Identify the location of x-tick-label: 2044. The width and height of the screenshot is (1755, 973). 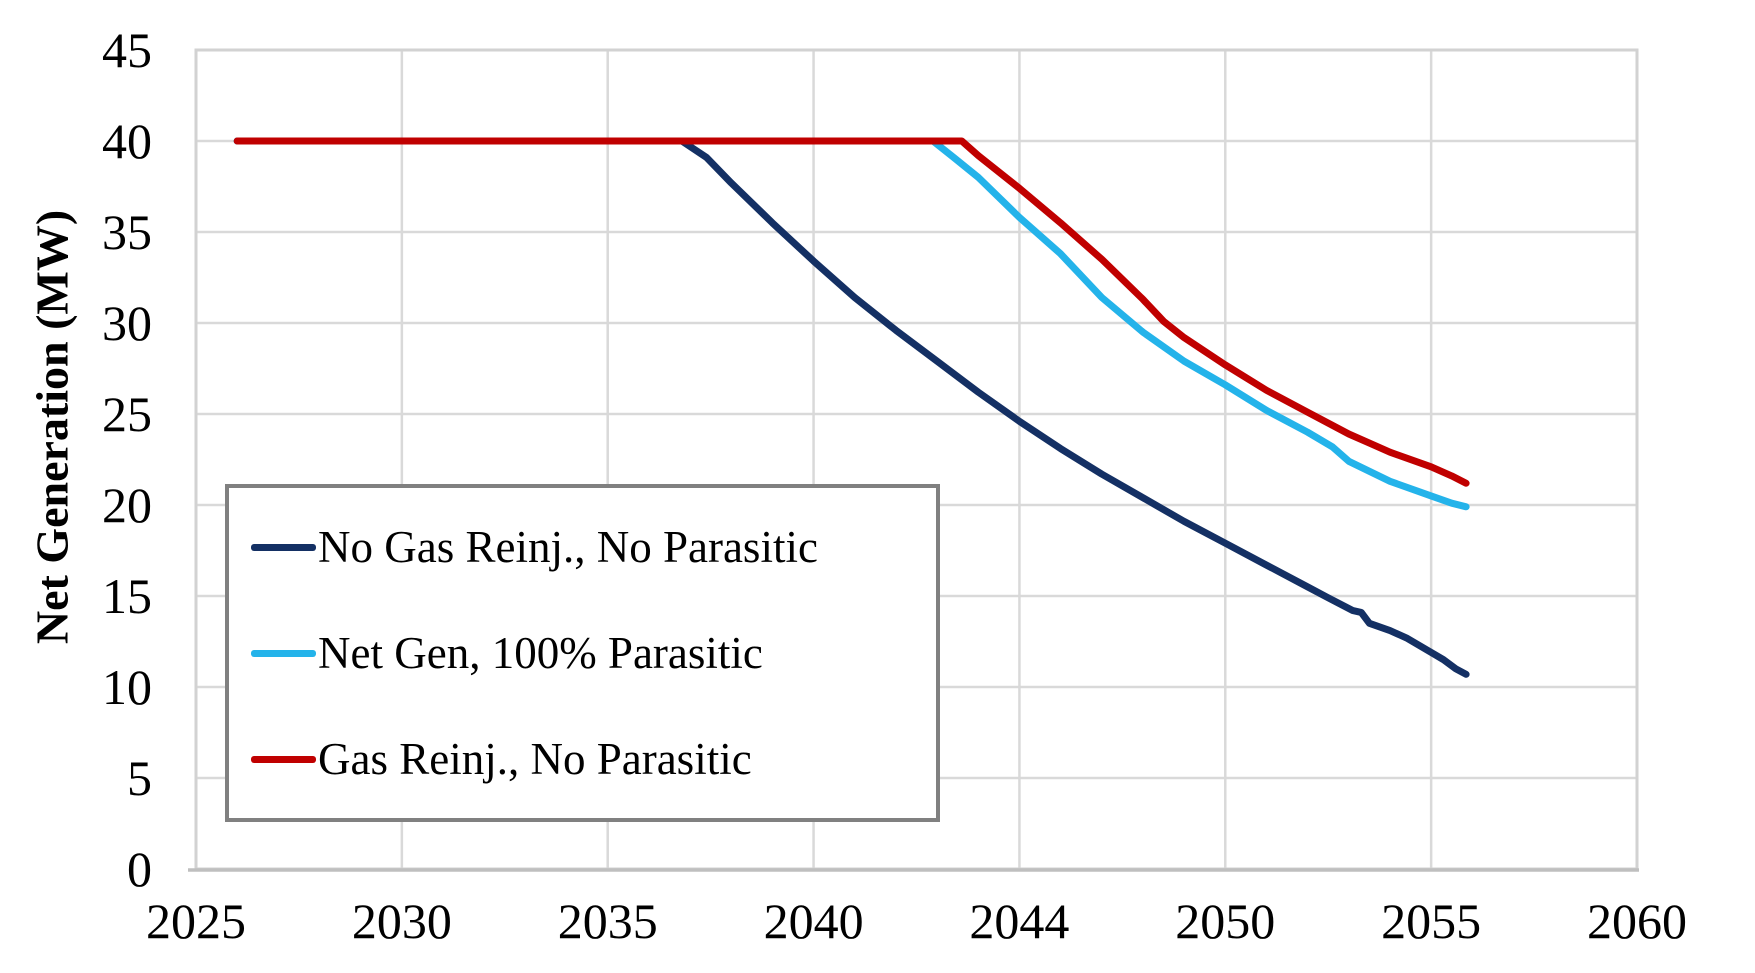
(1019, 921).